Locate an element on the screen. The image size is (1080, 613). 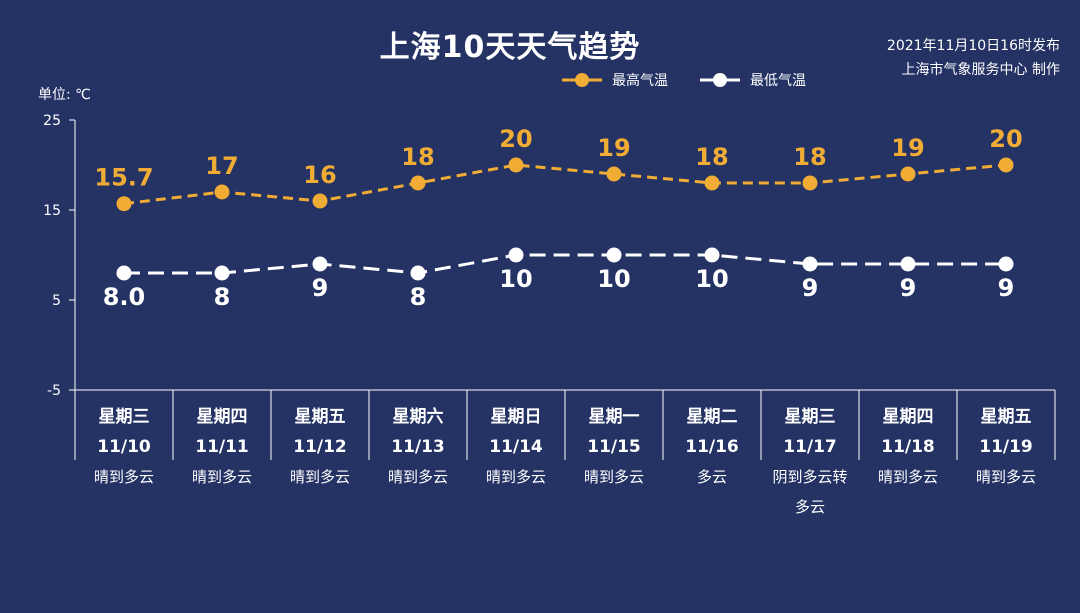
publisher: 上海市气象服务中心 制作 is located at coordinates (980, 70).